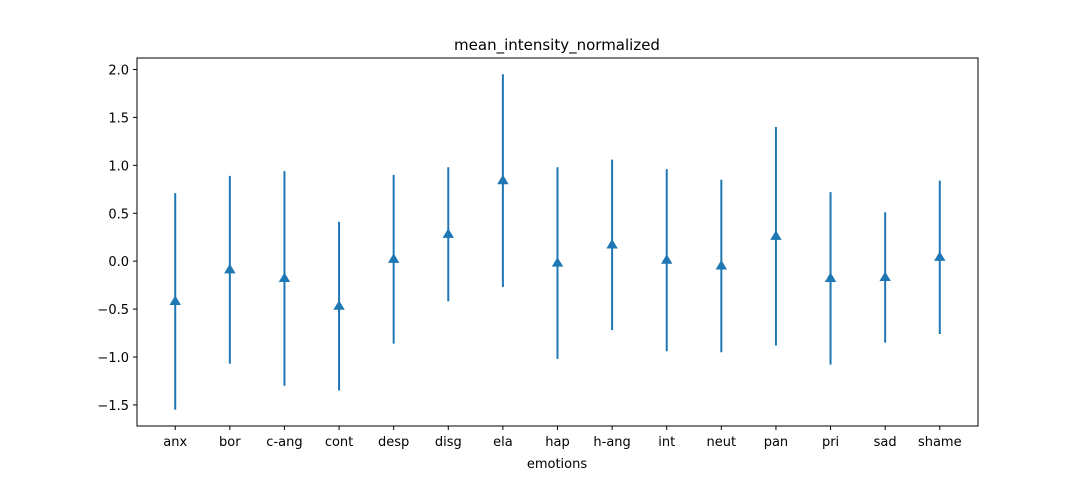 This screenshot has height=484, width=1087. What do you see at coordinates (284, 442) in the screenshot?
I see `x-tick-label-c-ang: c-ang` at bounding box center [284, 442].